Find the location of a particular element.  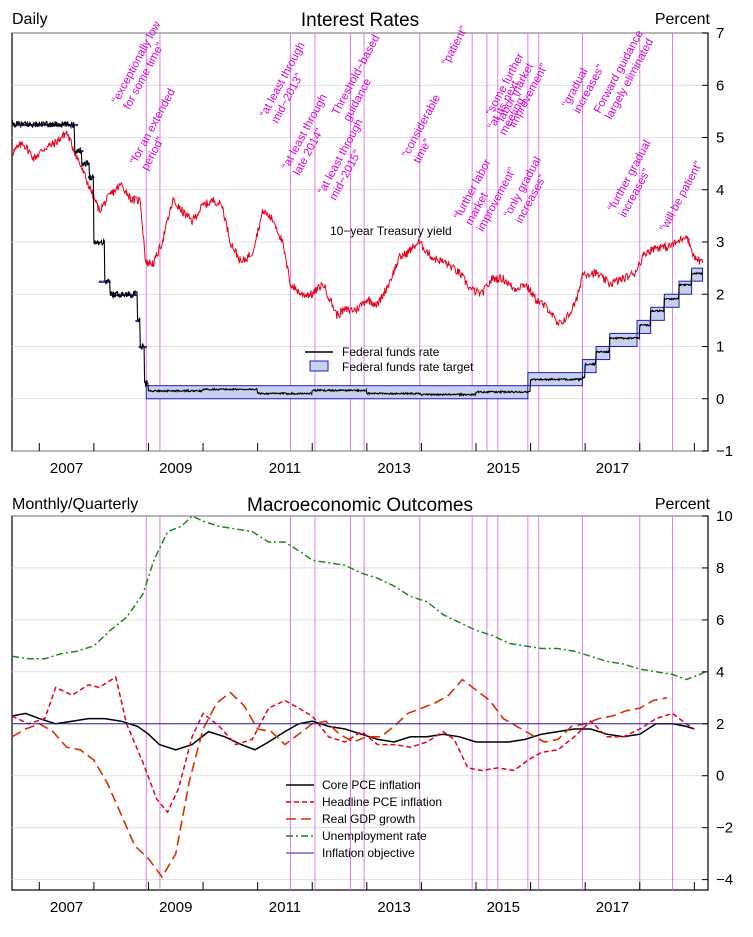

annotation-text: “will be patient” is located at coordinates (681, 196).